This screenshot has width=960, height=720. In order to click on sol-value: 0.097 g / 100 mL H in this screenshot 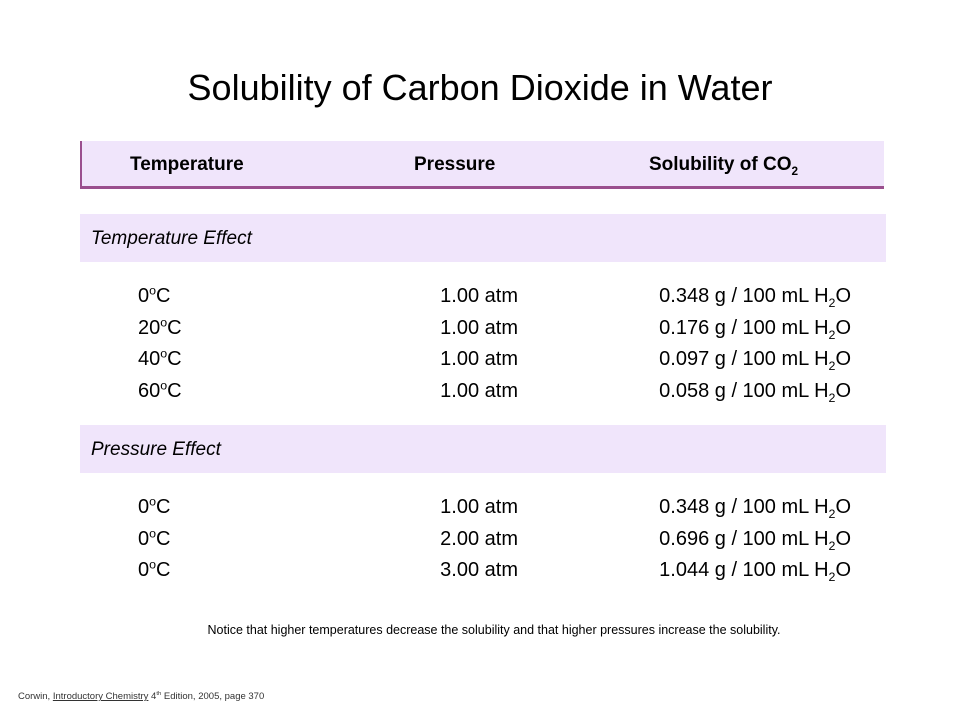, I will do `click(744, 359)`.